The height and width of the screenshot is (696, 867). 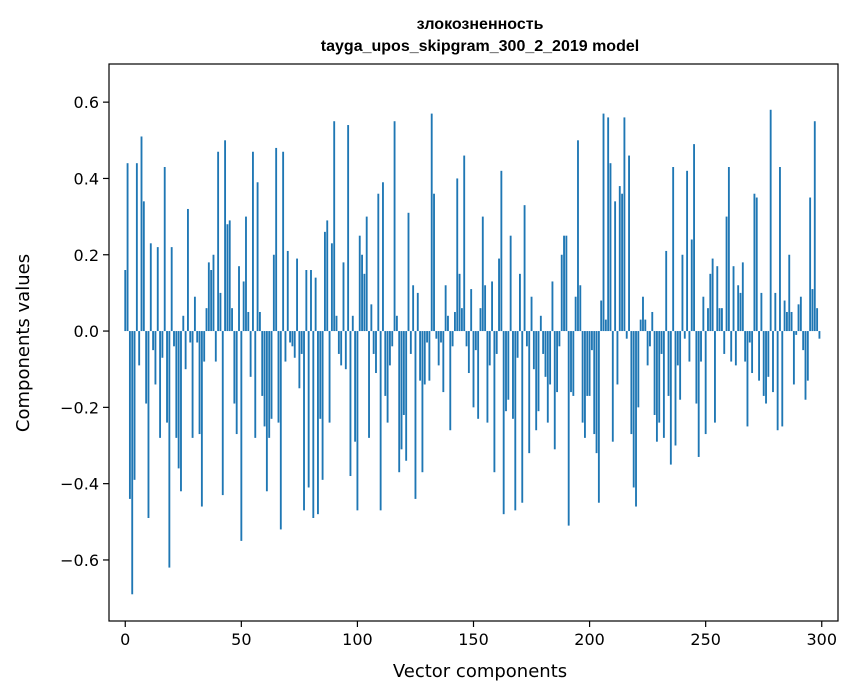 I want to click on x-tick-label: 50, so click(x=241, y=639).